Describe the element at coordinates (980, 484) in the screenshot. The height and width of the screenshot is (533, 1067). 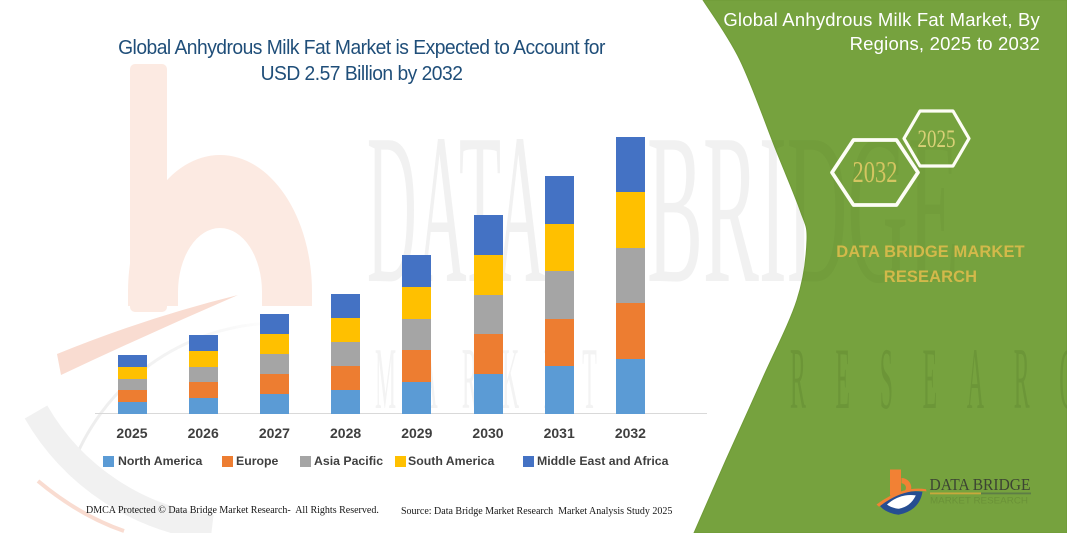
I see `svg-text: DATA BRIDGE` at that location.